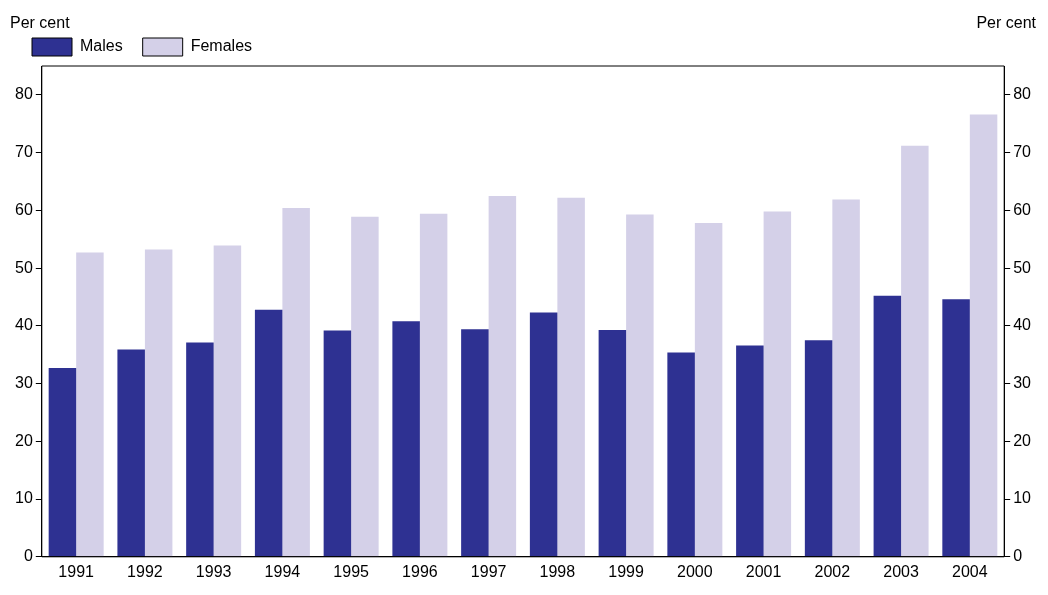 Image resolution: width=1048 pixels, height=595 pixels. Describe the element at coordinates (145, 571) in the screenshot. I see `x-tick-label: 1992` at that location.